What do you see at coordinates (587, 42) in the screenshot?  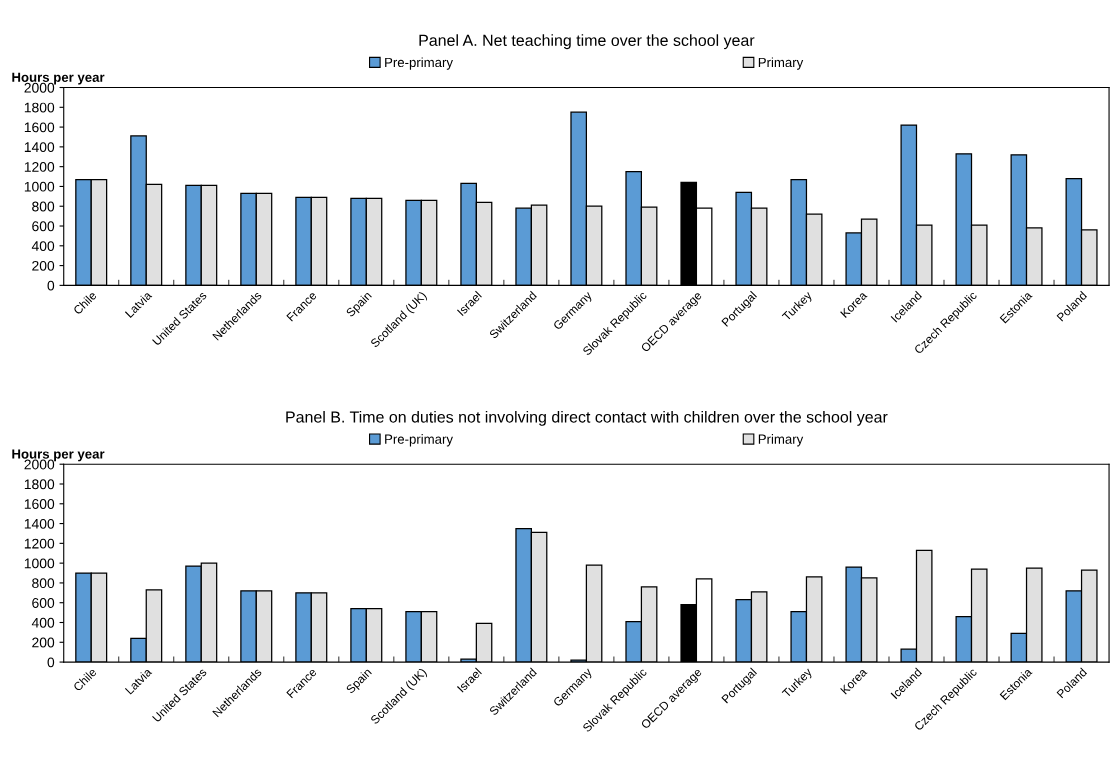 I see `chart-title: Panel A. Net teaching time over the school year` at bounding box center [587, 42].